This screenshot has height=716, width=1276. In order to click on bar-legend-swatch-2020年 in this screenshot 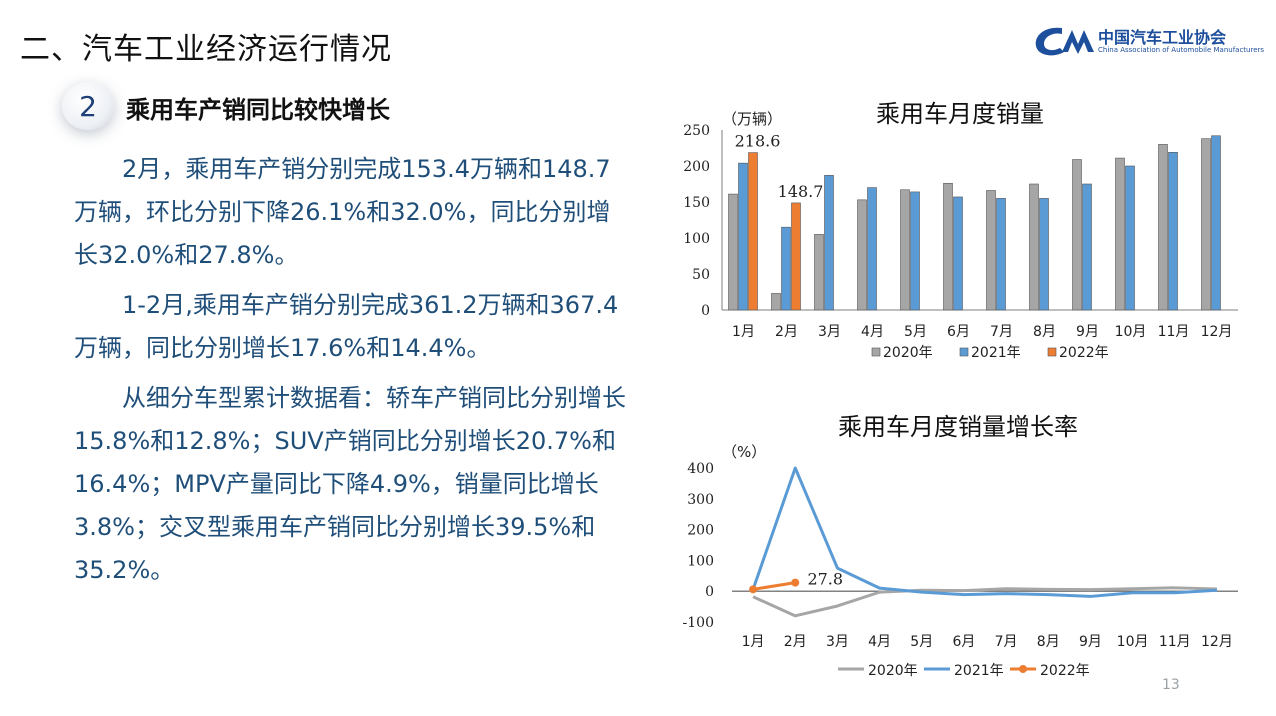, I will do `click(876, 352)`.